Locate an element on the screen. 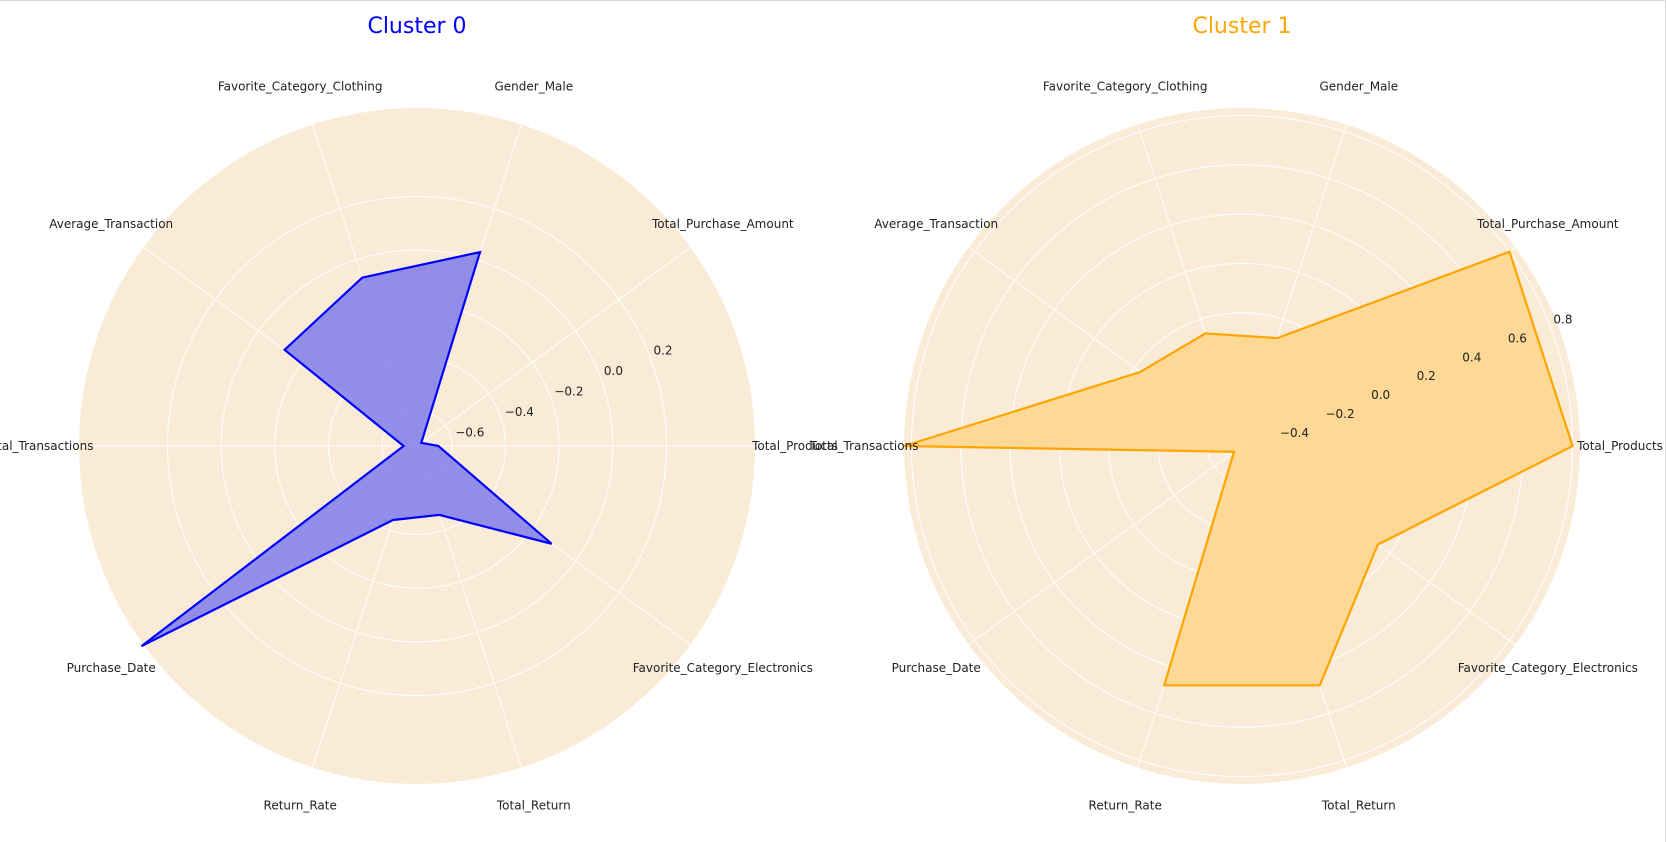 The width and height of the screenshot is (1666, 842). chart-title: Cluster 1 is located at coordinates (1241, 26).